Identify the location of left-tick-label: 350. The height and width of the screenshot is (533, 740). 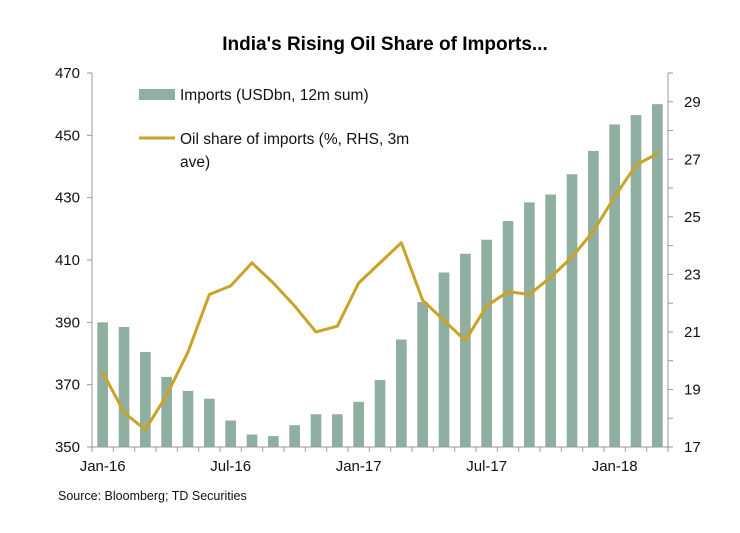
(67, 447).